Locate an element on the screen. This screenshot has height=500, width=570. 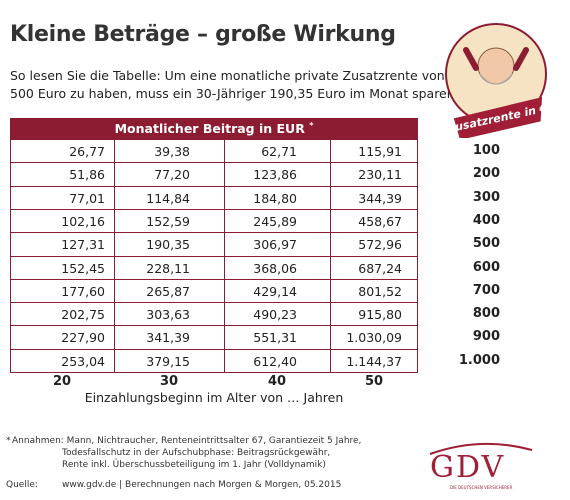
title: Kleine Beträge – große Wirkung is located at coordinates (203, 34).